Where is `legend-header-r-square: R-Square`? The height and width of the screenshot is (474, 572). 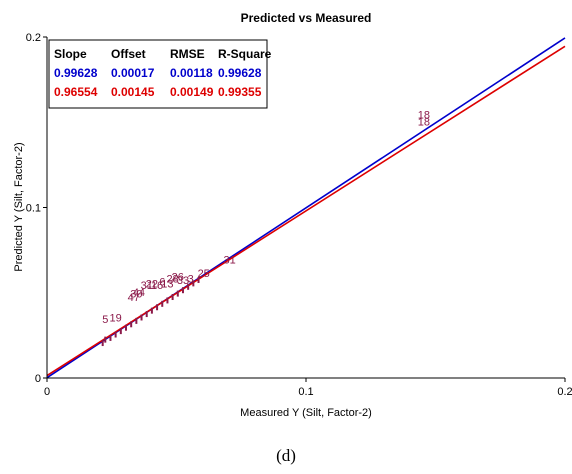
legend-header-r-square: R-Square is located at coordinates (245, 54).